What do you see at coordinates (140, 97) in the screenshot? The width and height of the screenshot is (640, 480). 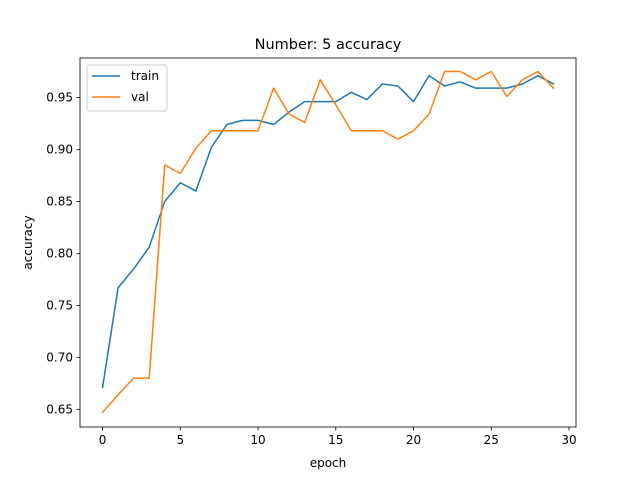 I see `legend-val-label: val` at bounding box center [140, 97].